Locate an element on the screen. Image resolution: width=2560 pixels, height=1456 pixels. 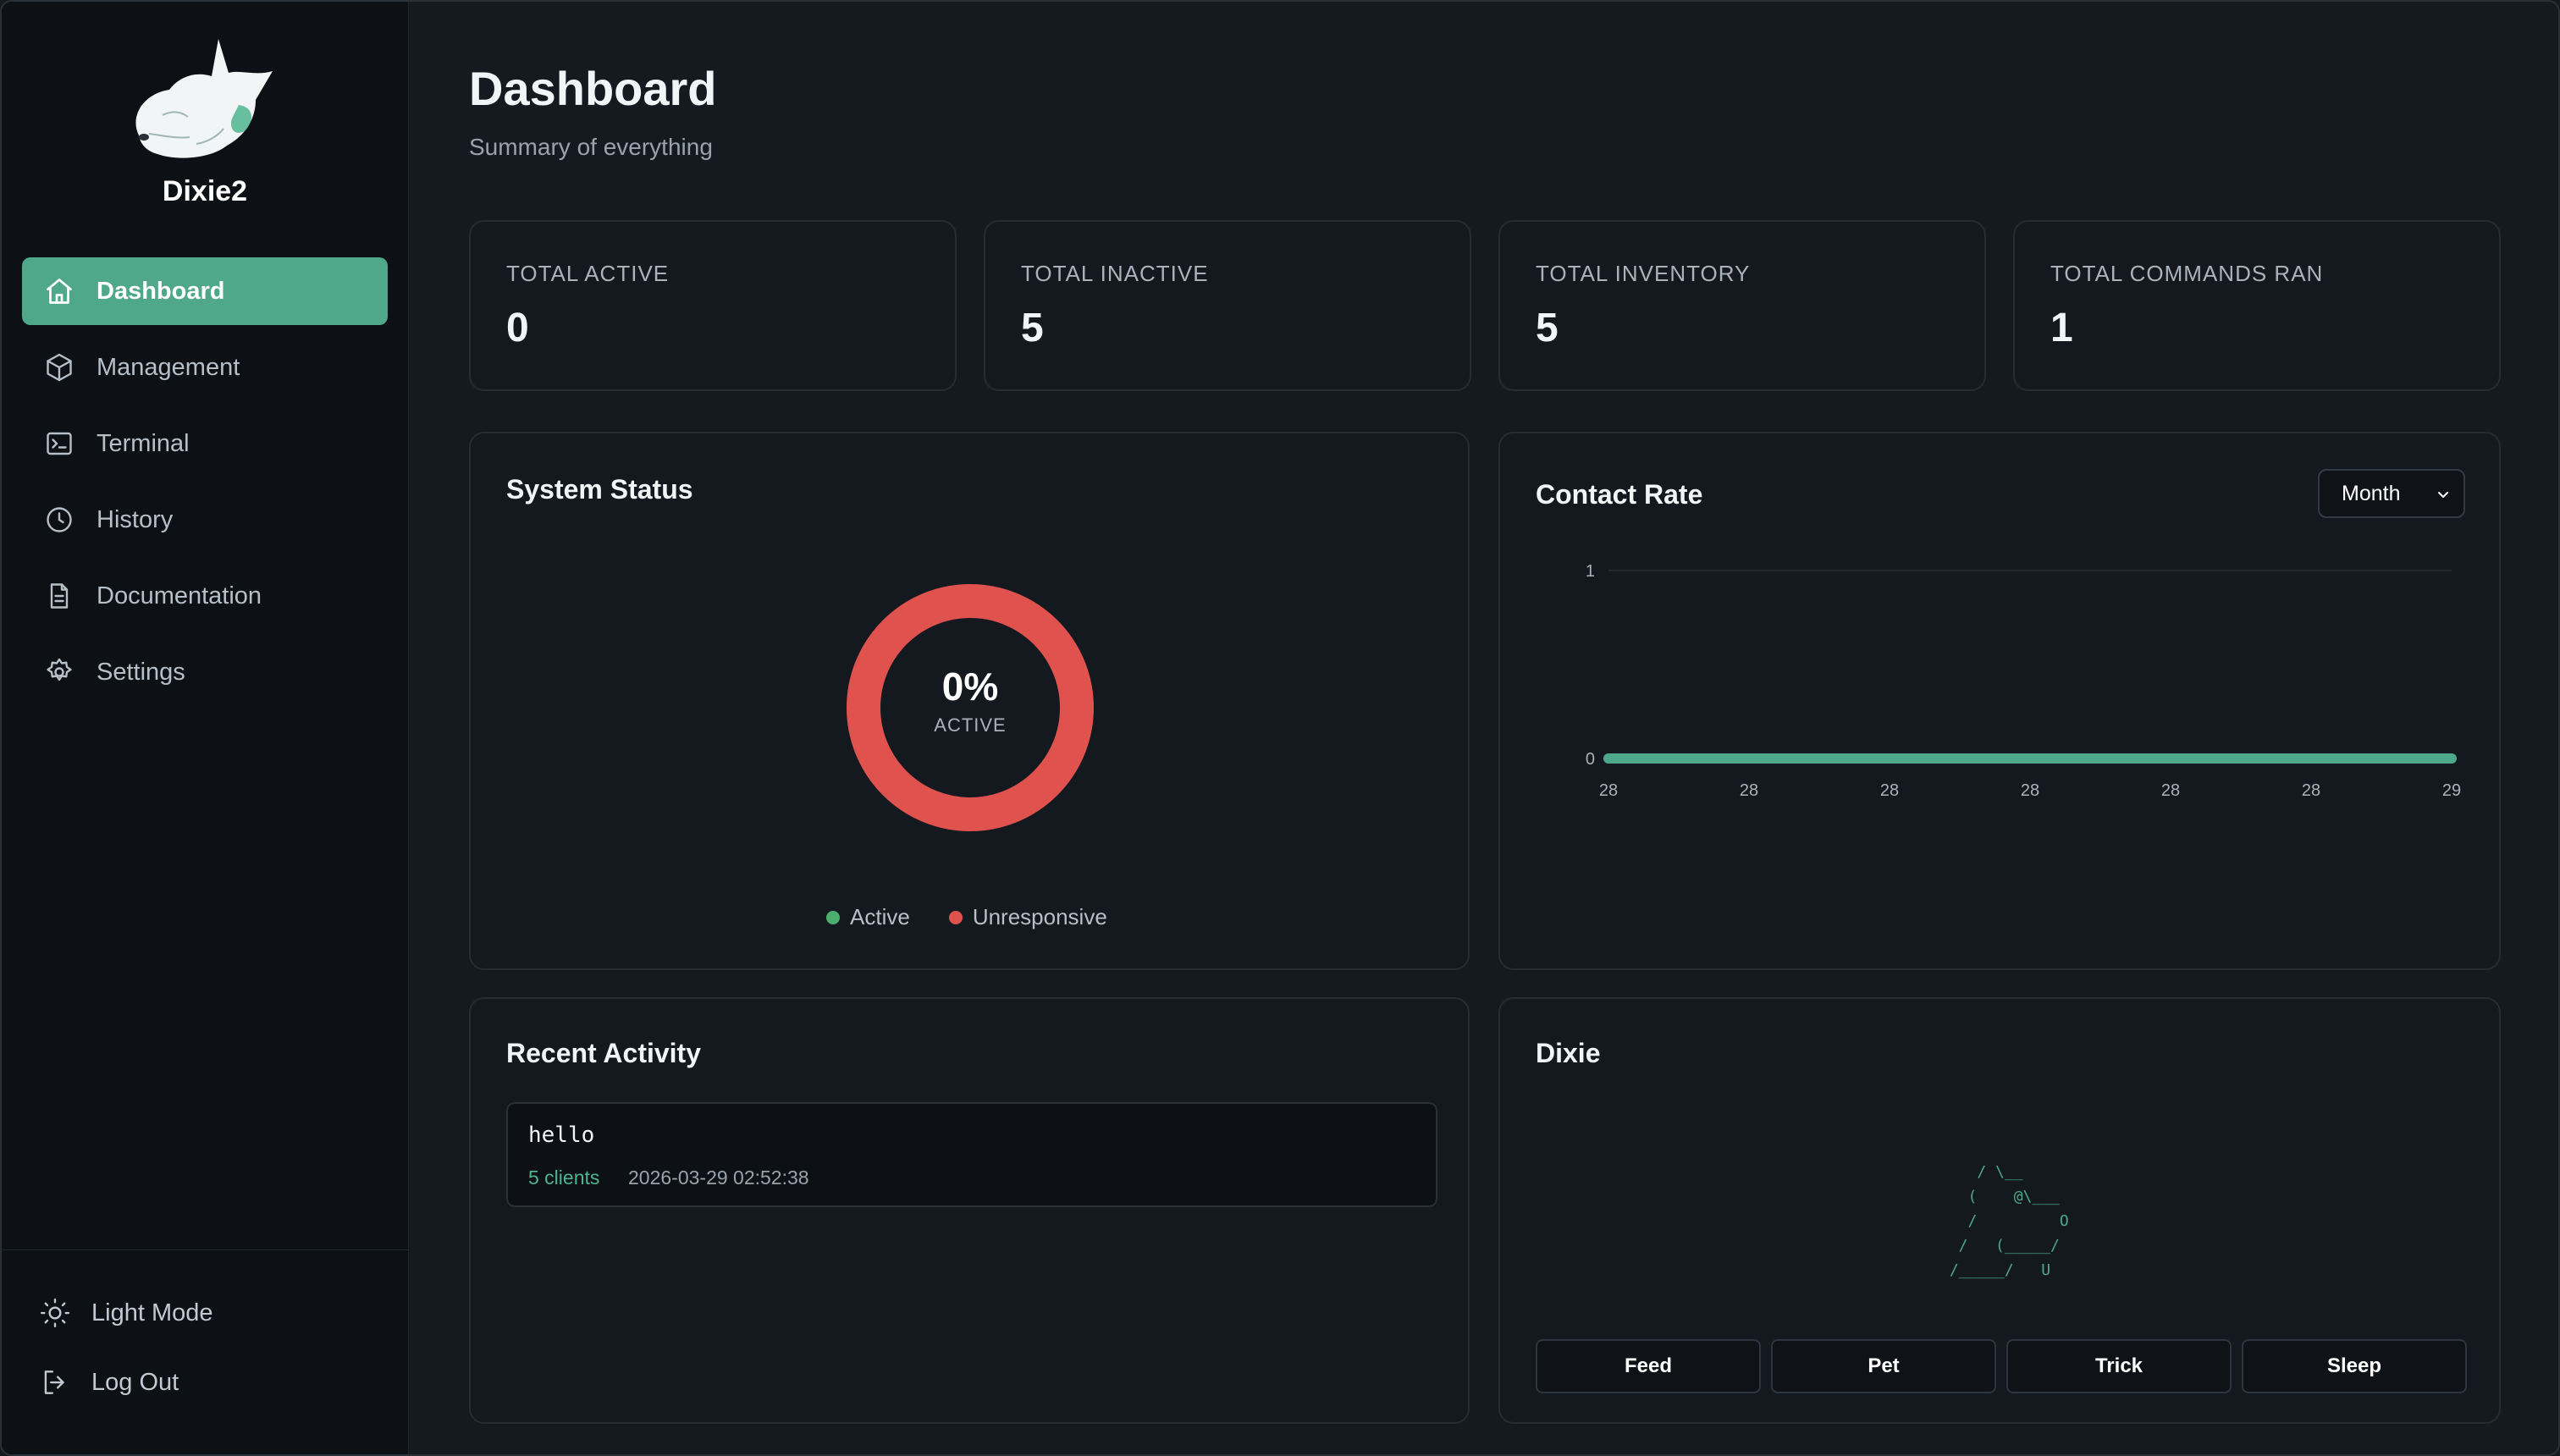
card-title: Dixie is located at coordinates (1568, 1053).